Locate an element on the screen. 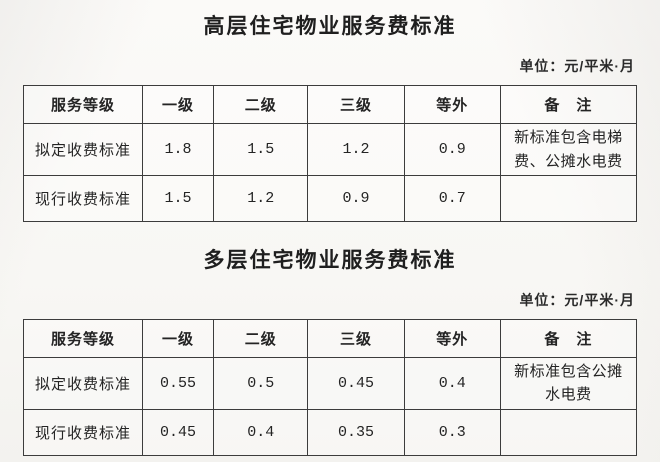 The width and height of the screenshot is (660, 462). table-row-proposed: 拟定收费标准 0.55 0.5 0.45 0.4 新标准包含公摊水电费 is located at coordinates (330, 383).